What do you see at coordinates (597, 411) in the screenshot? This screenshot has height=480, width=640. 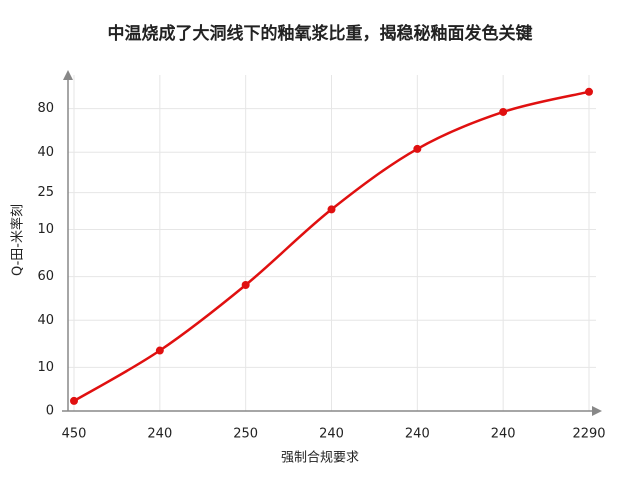 I see `x-axis-arrow` at bounding box center [597, 411].